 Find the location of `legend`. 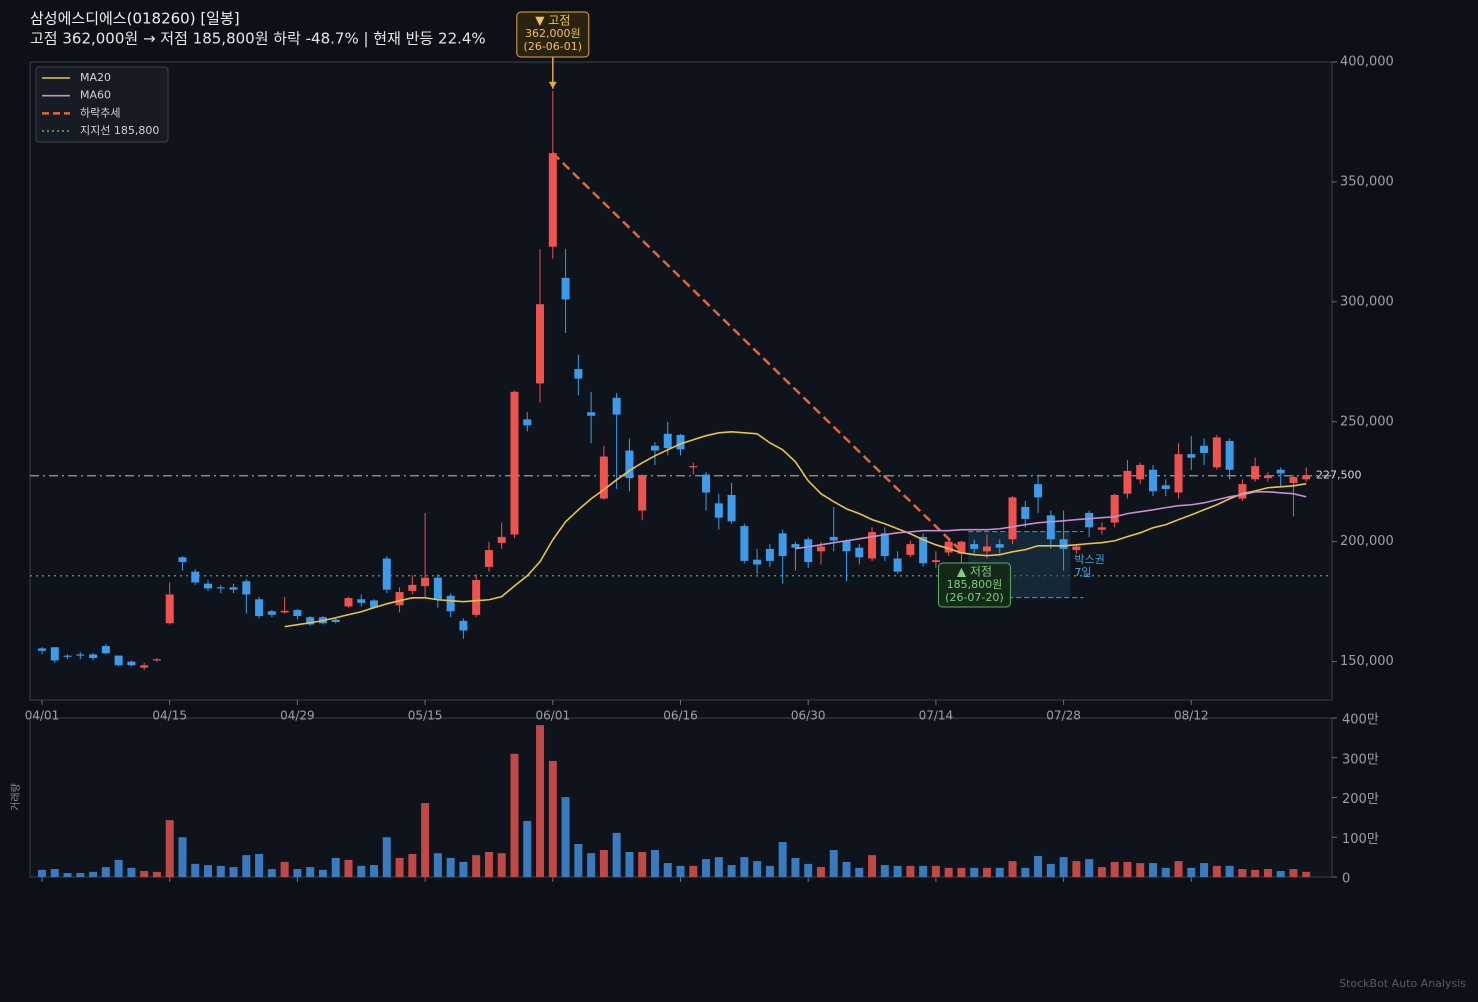

legend is located at coordinates (102, 104).